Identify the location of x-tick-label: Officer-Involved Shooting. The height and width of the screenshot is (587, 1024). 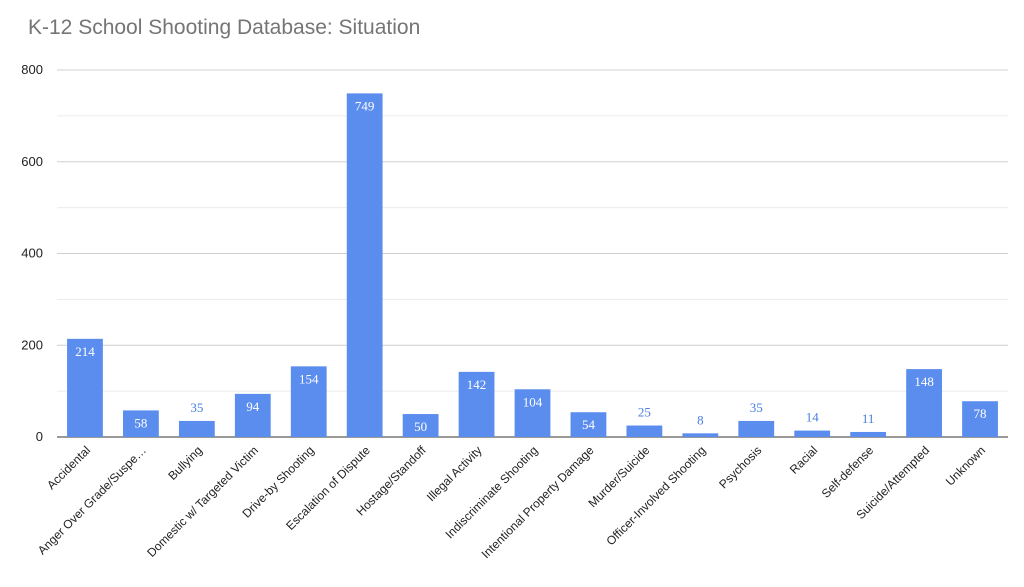
(655, 495).